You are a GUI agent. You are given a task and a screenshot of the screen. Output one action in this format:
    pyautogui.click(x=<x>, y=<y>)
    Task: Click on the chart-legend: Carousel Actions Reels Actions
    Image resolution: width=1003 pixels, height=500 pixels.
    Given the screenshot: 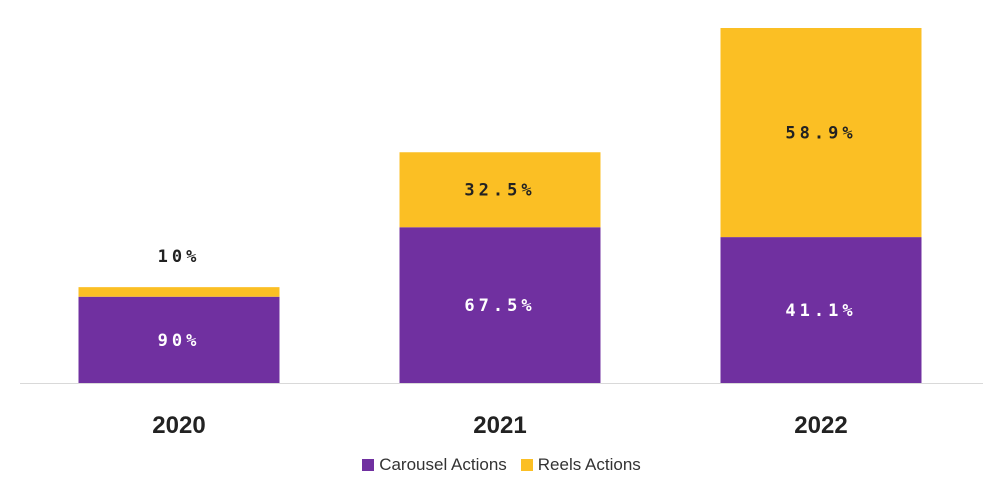 What is the action you would take?
    pyautogui.click(x=501, y=465)
    